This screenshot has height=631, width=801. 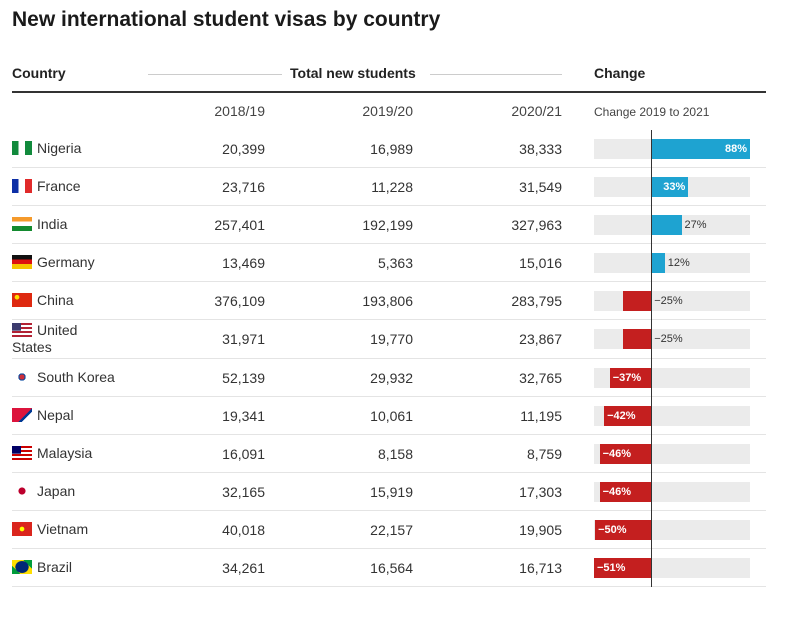 I want to click on value-cell: 11,228, so click(x=392, y=186).